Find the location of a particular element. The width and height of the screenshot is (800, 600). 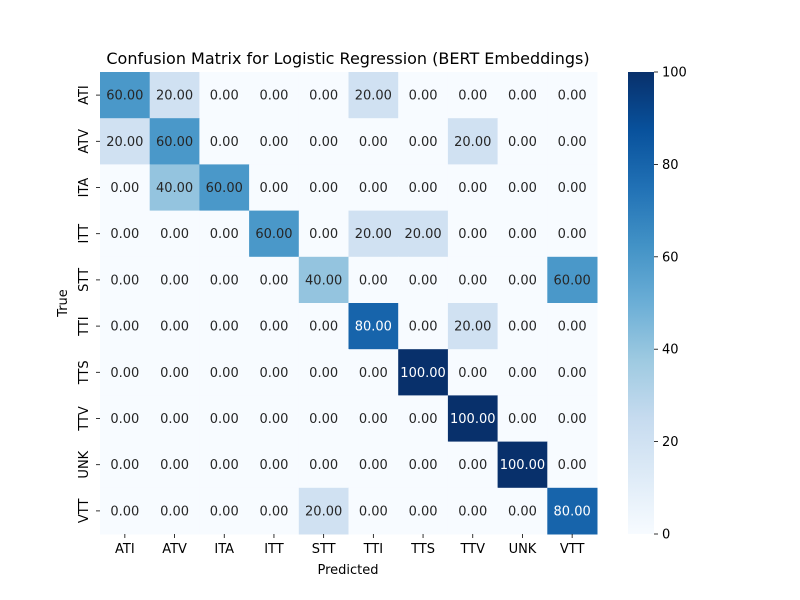

x-tick-label: TTI is located at coordinates (373, 549).